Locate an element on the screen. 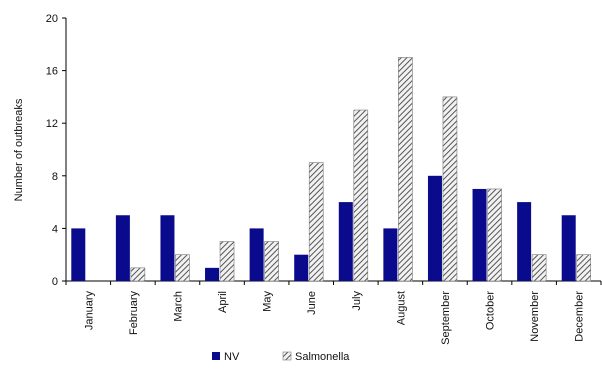 This screenshot has width=602, height=372. y-tick-label-4: 4 is located at coordinates (55, 229).